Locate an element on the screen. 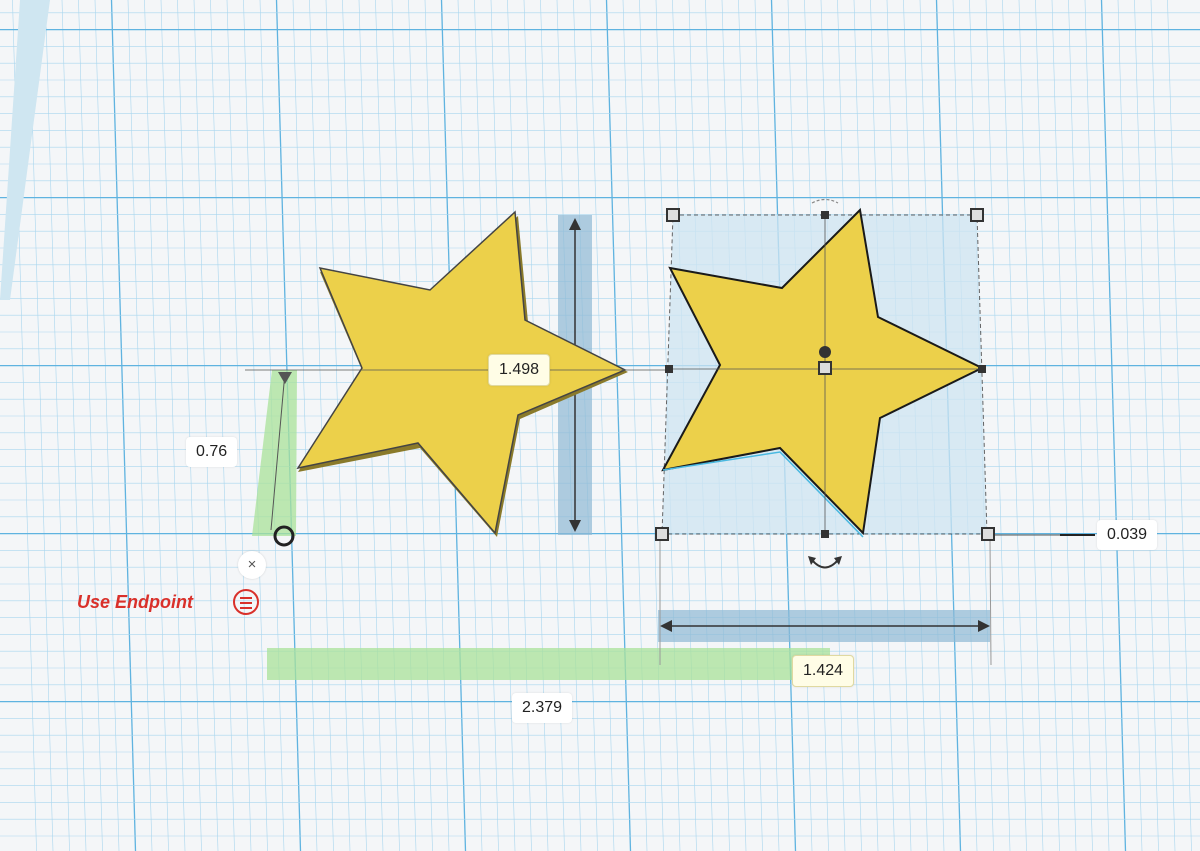 The height and width of the screenshot is (851, 1200). edge-handles is located at coordinates (825, 374).